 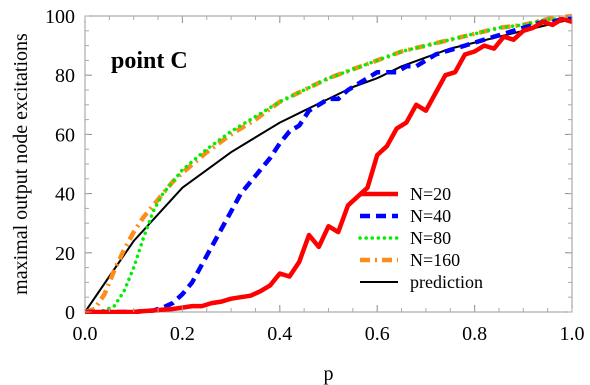 What do you see at coordinates (182, 334) in the screenshot?
I see `x-tick-label: 0.2` at bounding box center [182, 334].